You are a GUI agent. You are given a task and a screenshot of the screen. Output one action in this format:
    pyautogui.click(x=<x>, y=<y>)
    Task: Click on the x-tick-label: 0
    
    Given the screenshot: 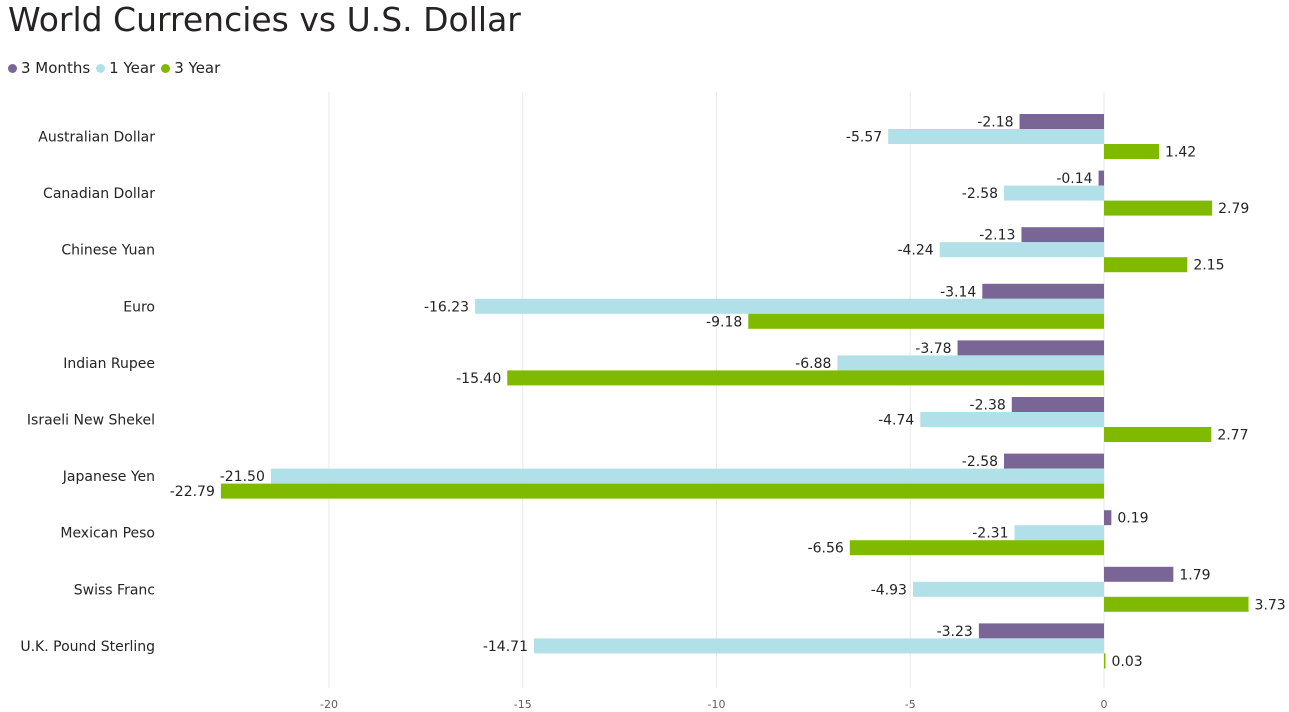 What is the action you would take?
    pyautogui.click(x=1104, y=704)
    